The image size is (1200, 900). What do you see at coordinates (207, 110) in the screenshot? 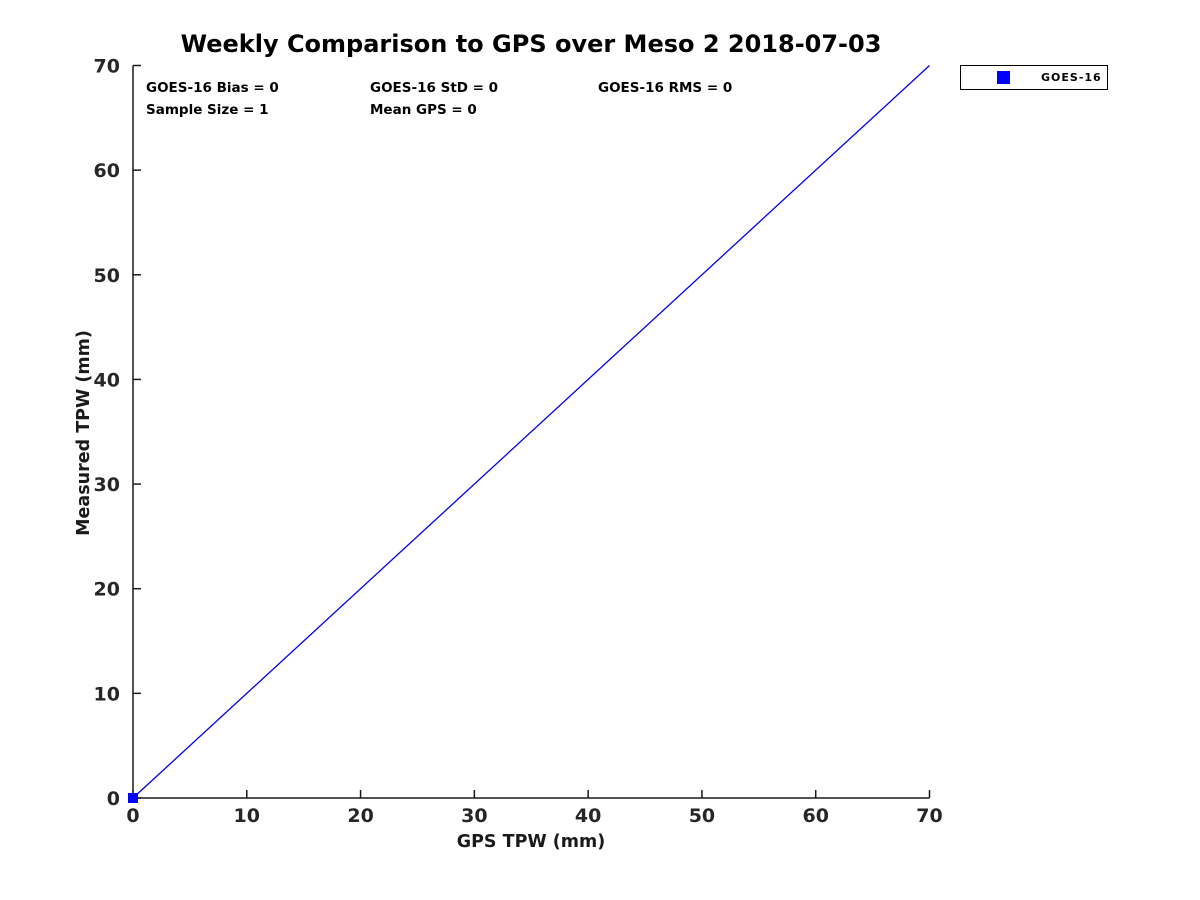
I see `annotation-sample-size: Sample Size = 1` at bounding box center [207, 110].